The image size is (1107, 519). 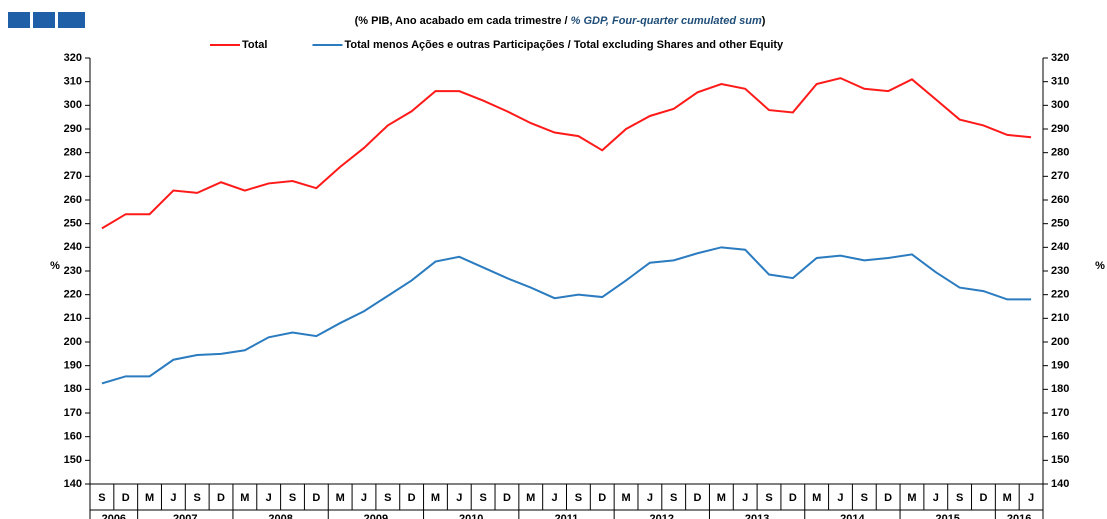 I want to click on year-label: 2014, so click(x=852, y=516).